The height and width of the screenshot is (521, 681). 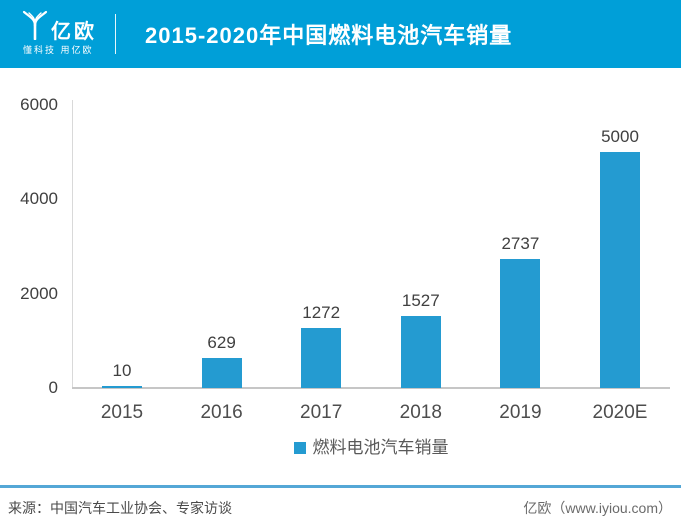 What do you see at coordinates (371, 388) in the screenshot?
I see `x-axis-line` at bounding box center [371, 388].